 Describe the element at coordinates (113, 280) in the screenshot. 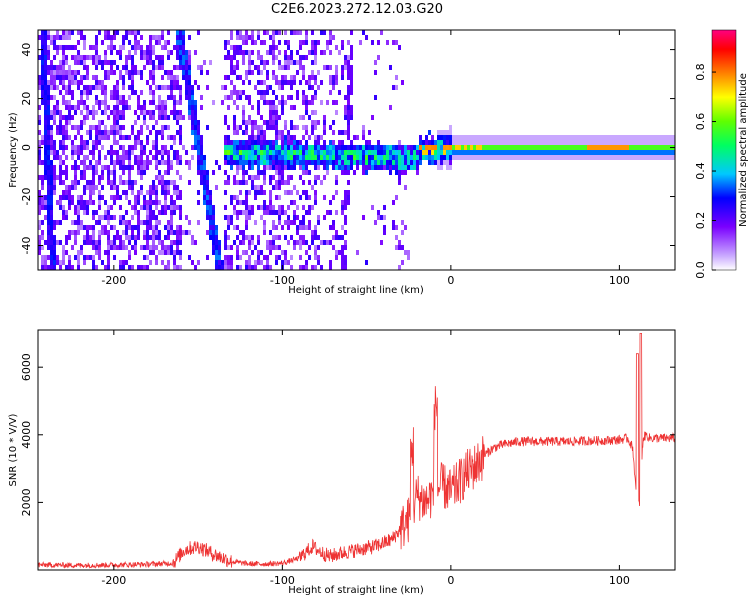

I see `heatmap-xtick-label: -200` at that location.